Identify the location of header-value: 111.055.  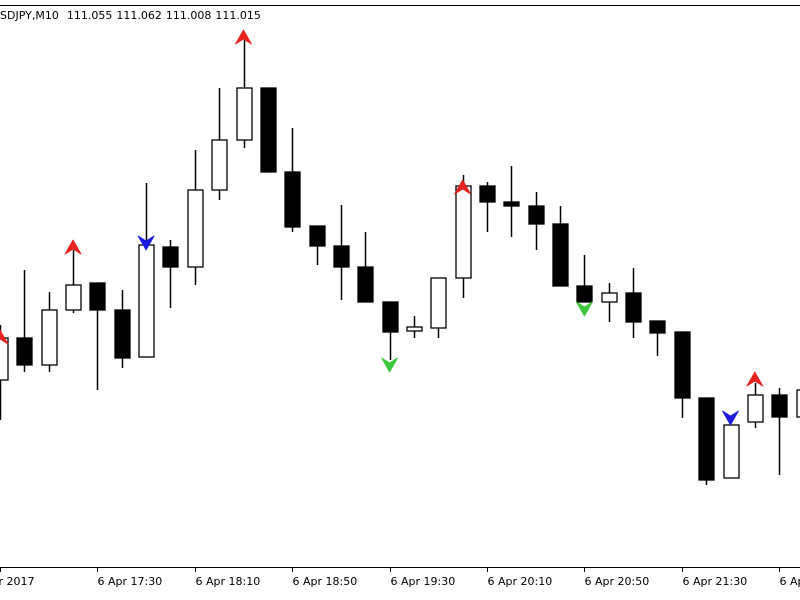
(90, 15).